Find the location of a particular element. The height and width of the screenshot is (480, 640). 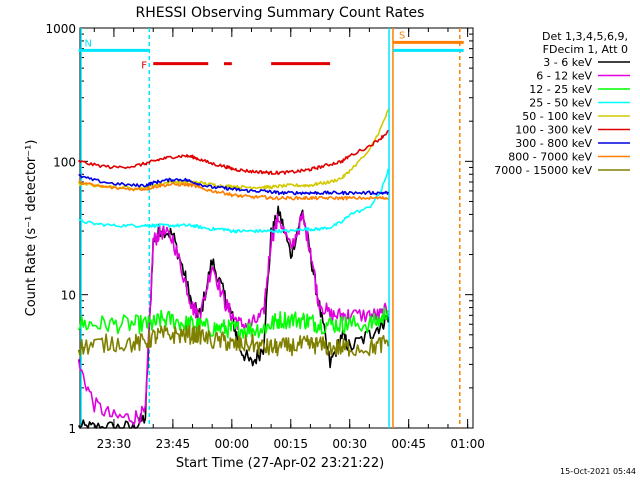

x-axis-label: Start Time (27-Apr-02 23:21:22) is located at coordinates (280, 463).